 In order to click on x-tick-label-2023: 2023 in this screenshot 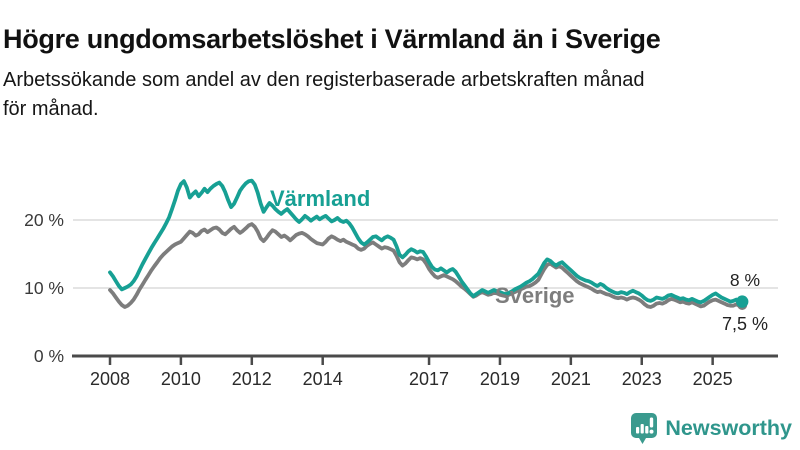, I will do `click(642, 379)`.